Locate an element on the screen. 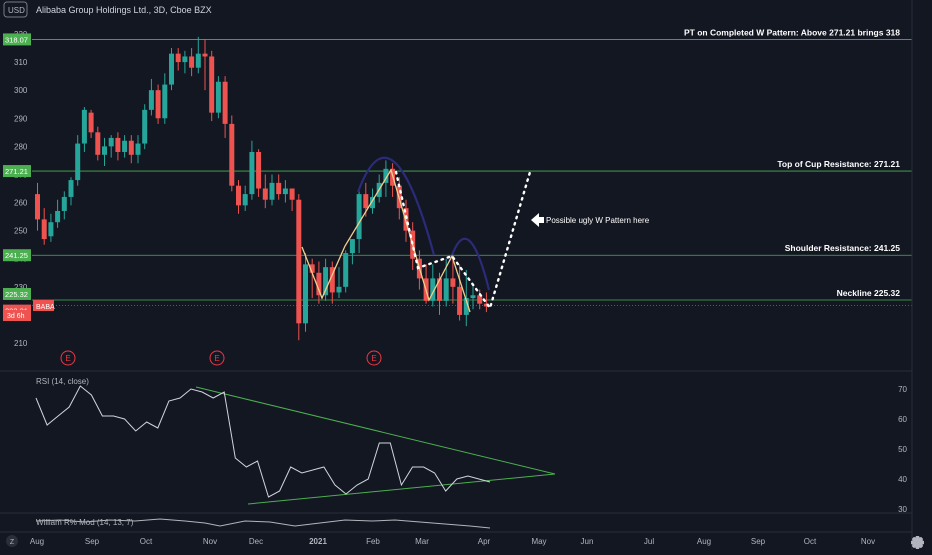 Image resolution: width=932 pixels, height=555 pixels. currency-label: USD is located at coordinates (16, 10).